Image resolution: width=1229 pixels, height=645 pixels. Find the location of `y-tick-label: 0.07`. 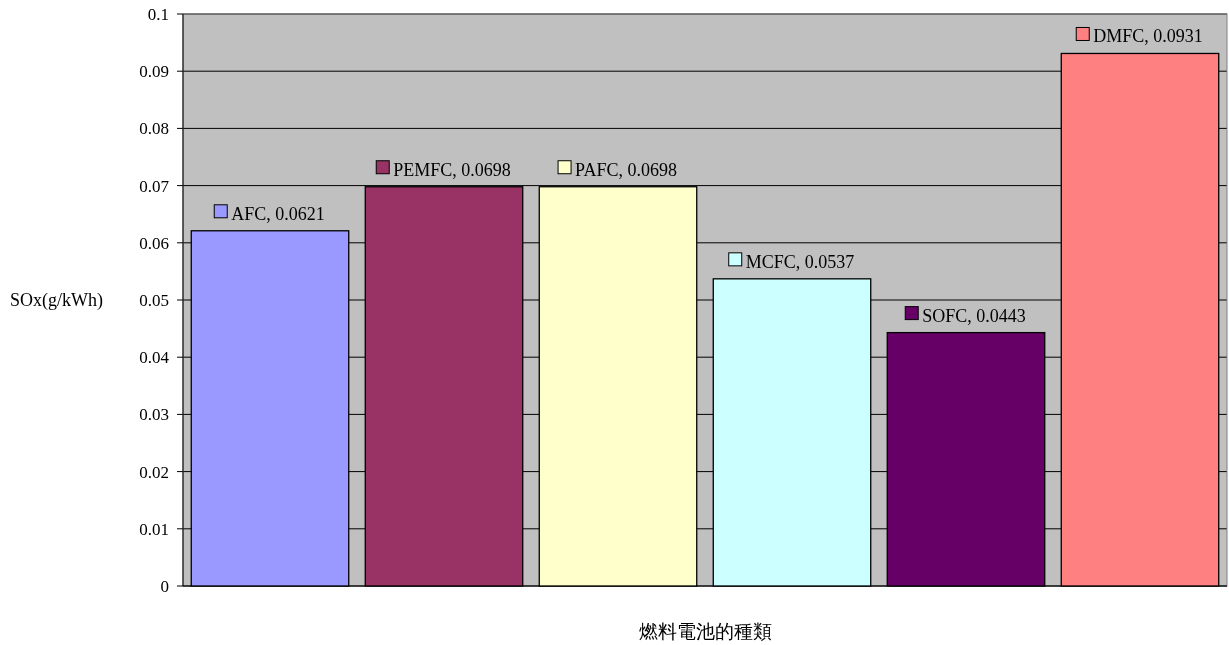

y-tick-label: 0.07 is located at coordinates (154, 186).